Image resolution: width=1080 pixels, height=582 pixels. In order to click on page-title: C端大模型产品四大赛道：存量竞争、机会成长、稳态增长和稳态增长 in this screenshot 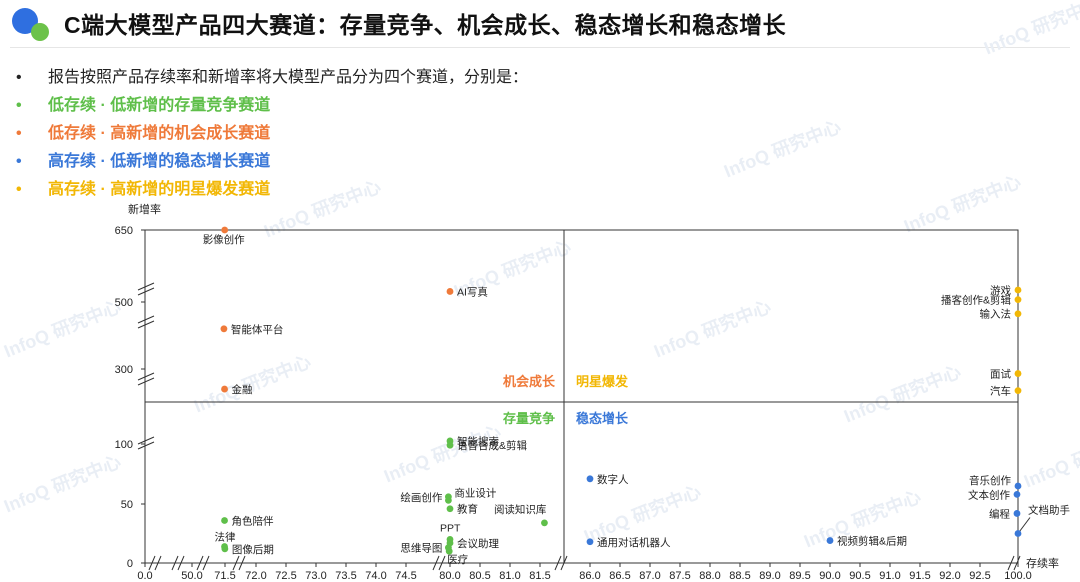, I will do `click(425, 25)`.